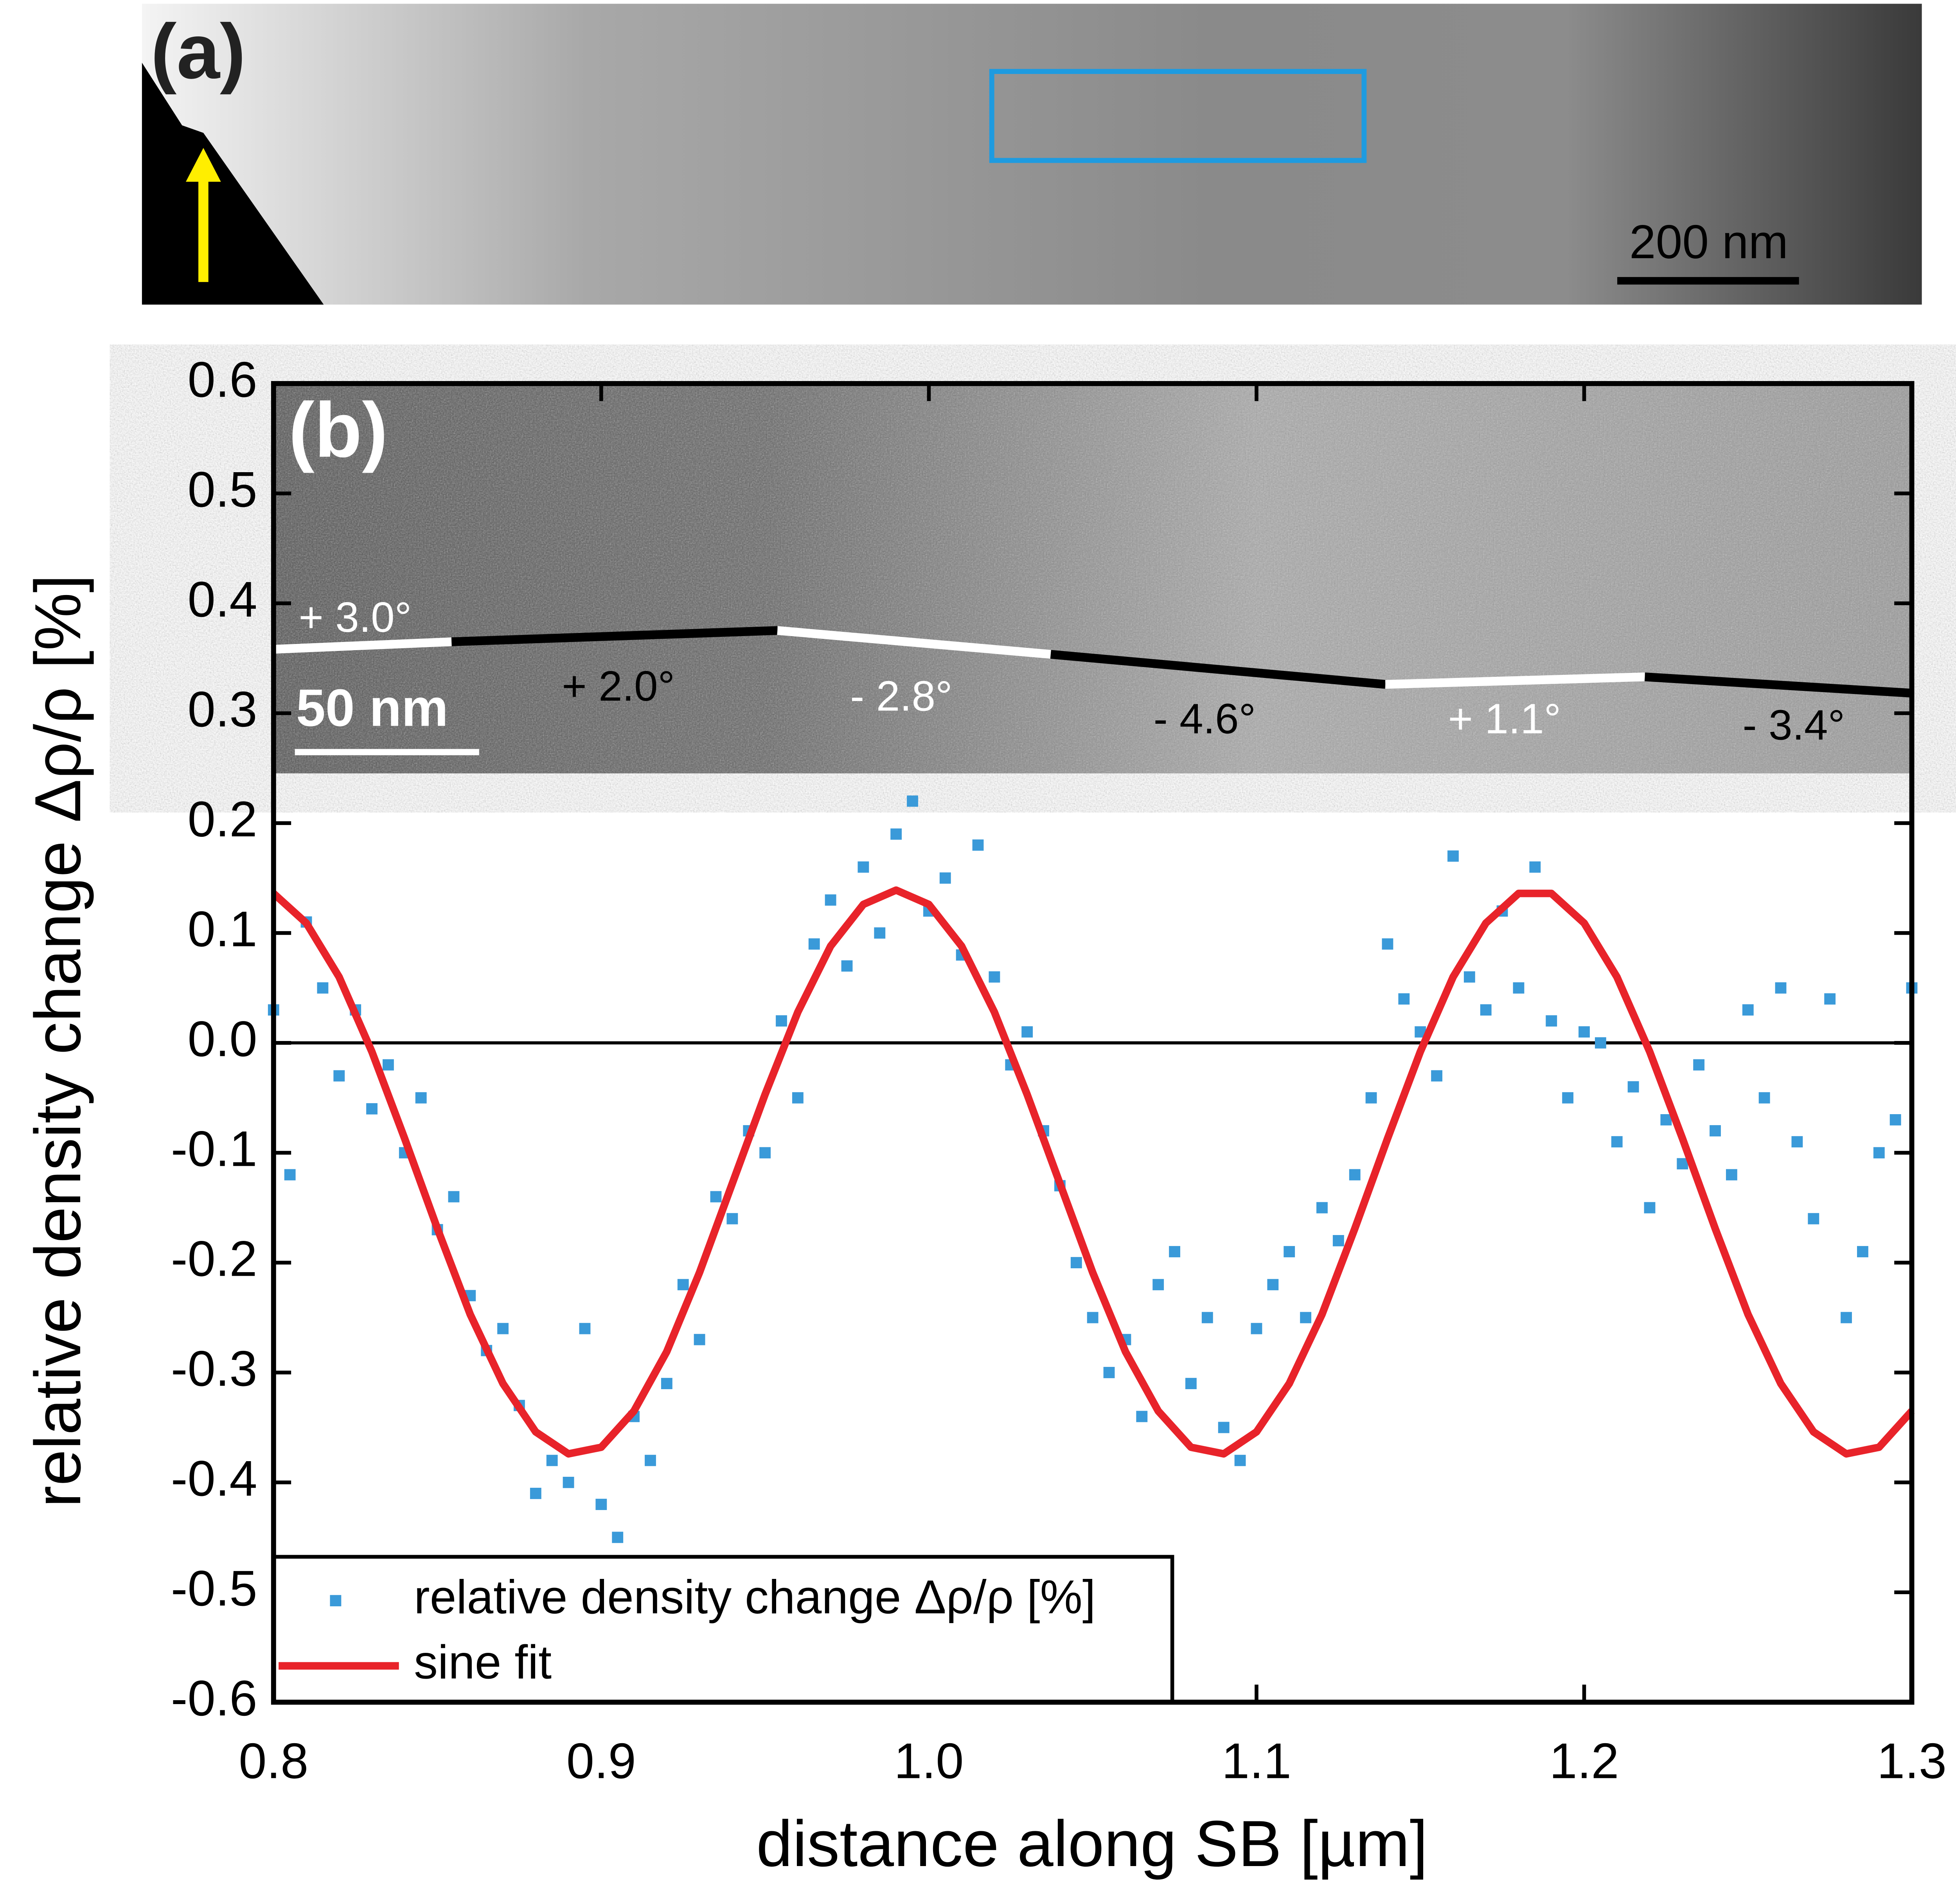 Image resolution: width=1956 pixels, height=1904 pixels. What do you see at coordinates (233, 184) in the screenshot?
I see `tip` at bounding box center [233, 184].